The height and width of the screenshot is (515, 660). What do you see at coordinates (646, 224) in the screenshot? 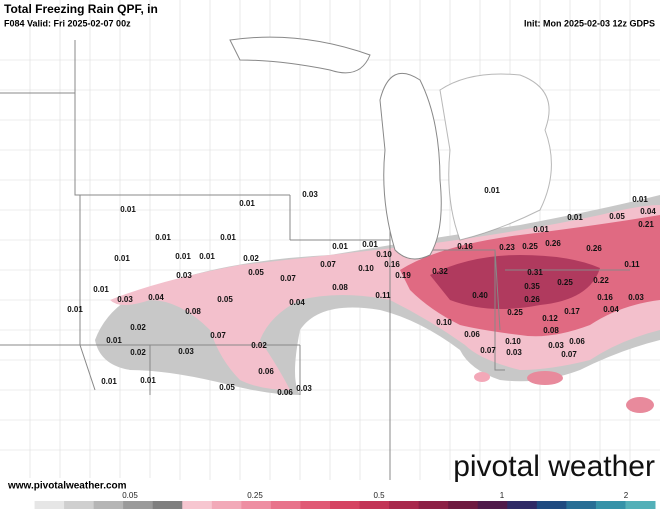
I see `qpf-label: 0.21` at bounding box center [646, 224].